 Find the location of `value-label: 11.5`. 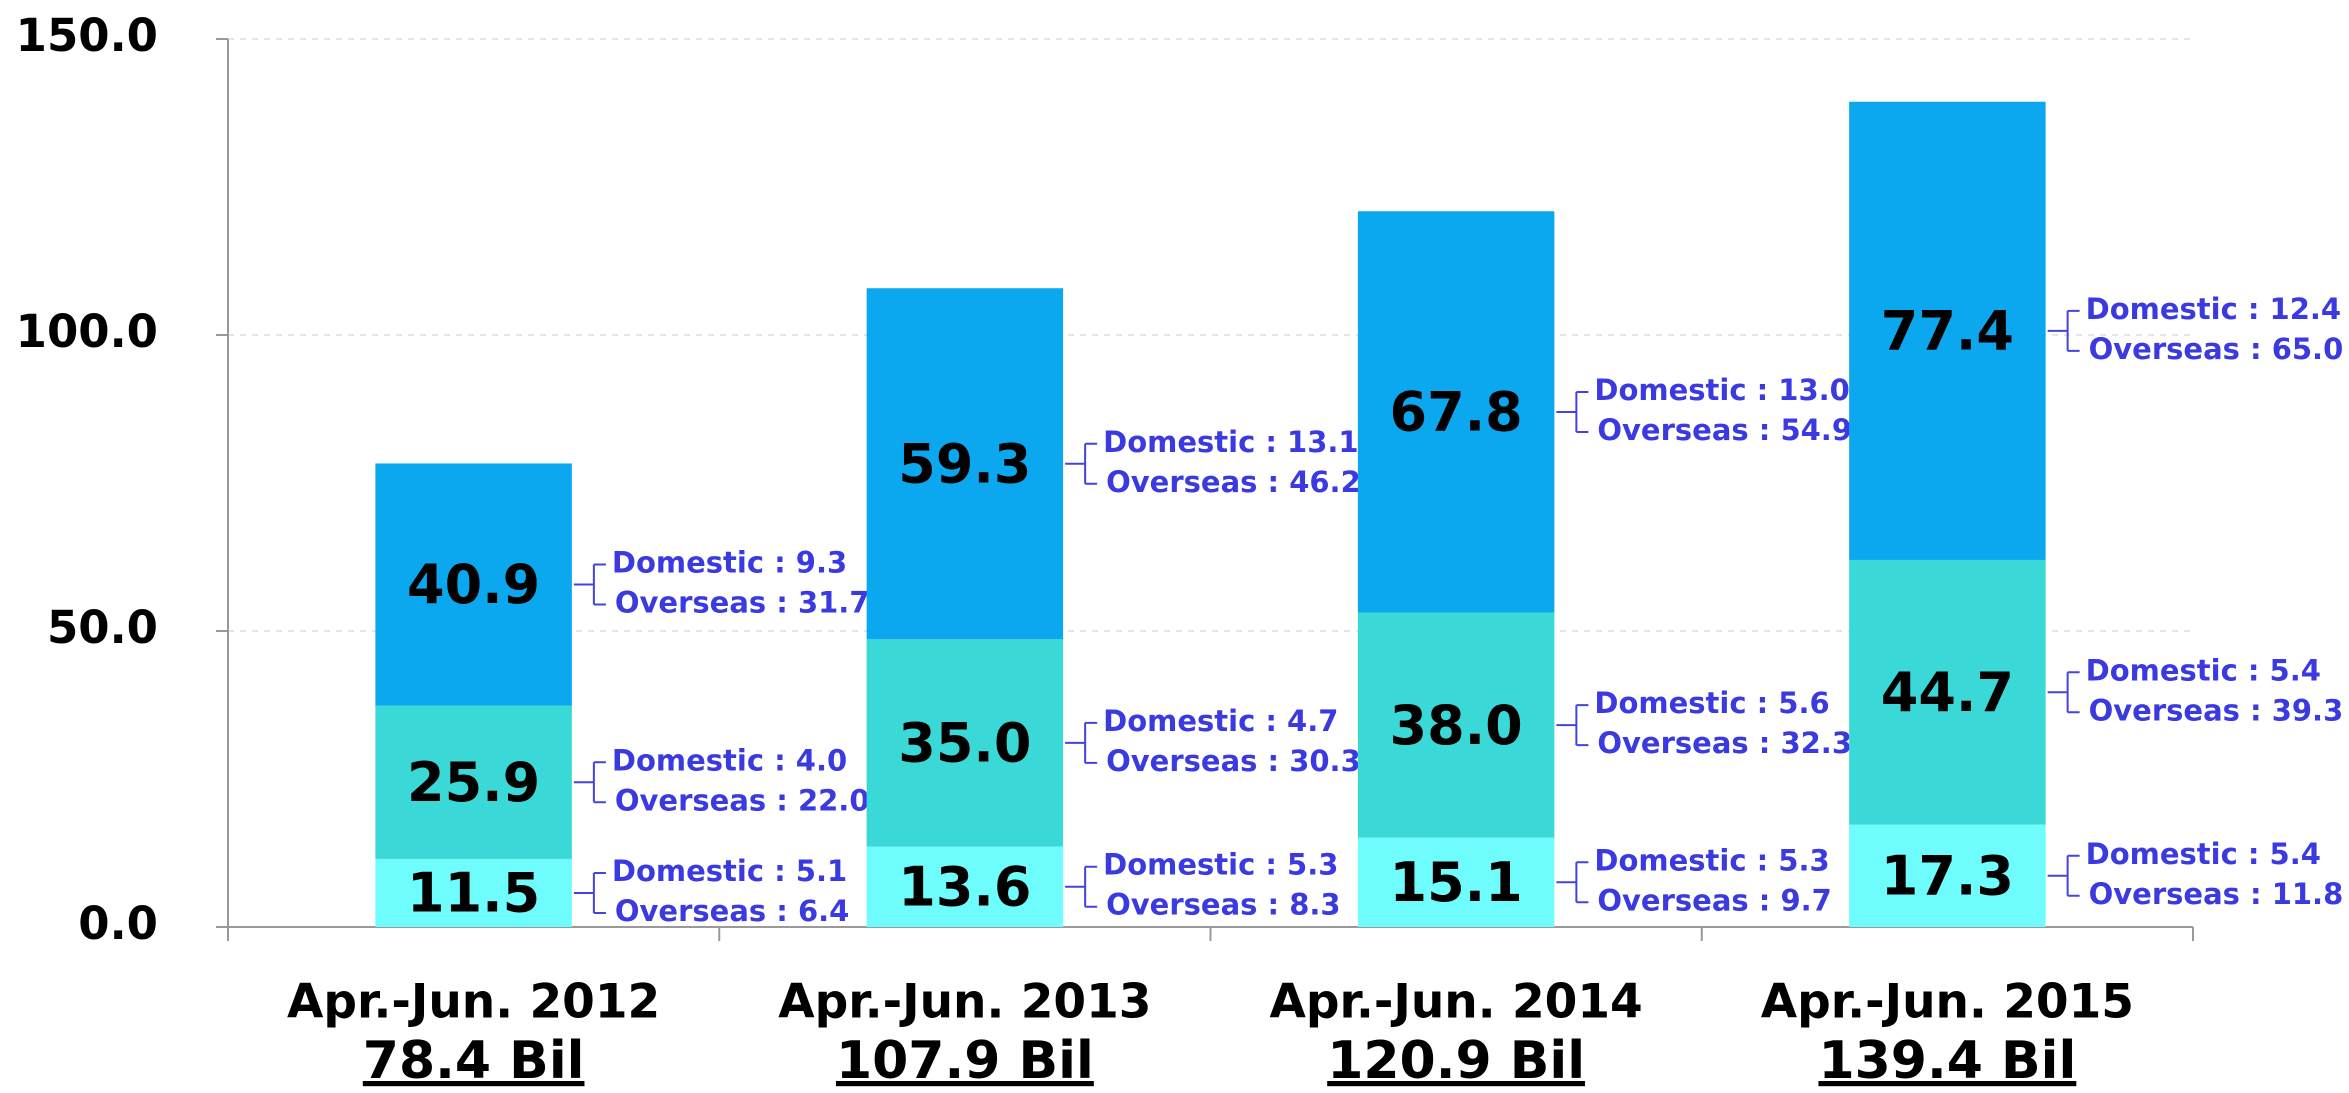

value-label: 11.5 is located at coordinates (473, 893).